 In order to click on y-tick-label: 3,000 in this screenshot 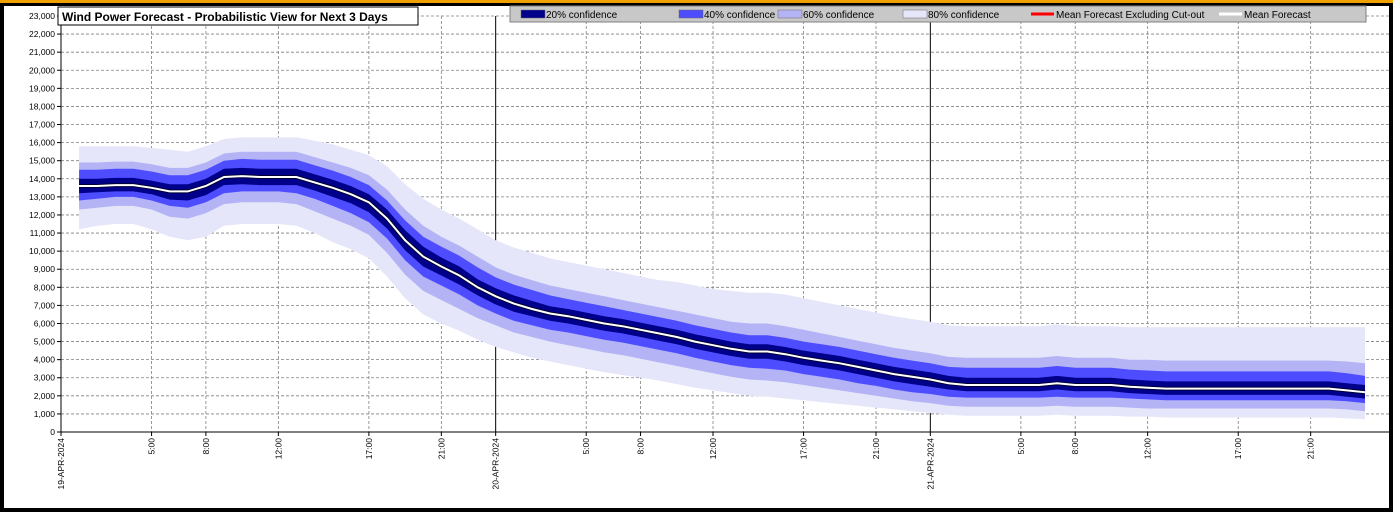, I will do `click(45, 378)`.